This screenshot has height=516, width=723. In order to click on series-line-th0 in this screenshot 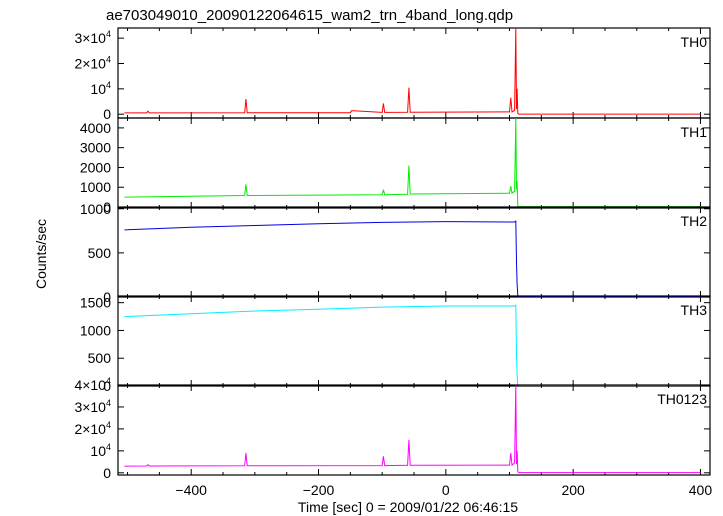, I will do `click(412, 71)`.